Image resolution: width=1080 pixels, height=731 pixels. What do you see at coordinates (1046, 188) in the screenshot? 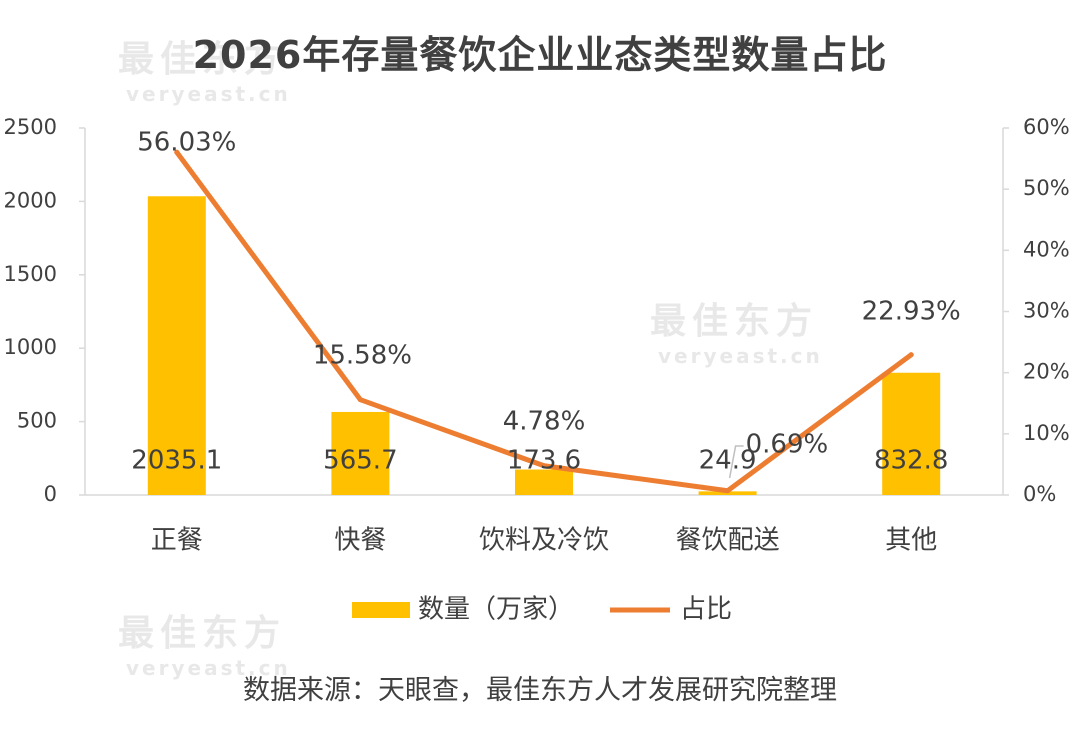
I see `y-right-tick-label: 50%` at bounding box center [1046, 188].